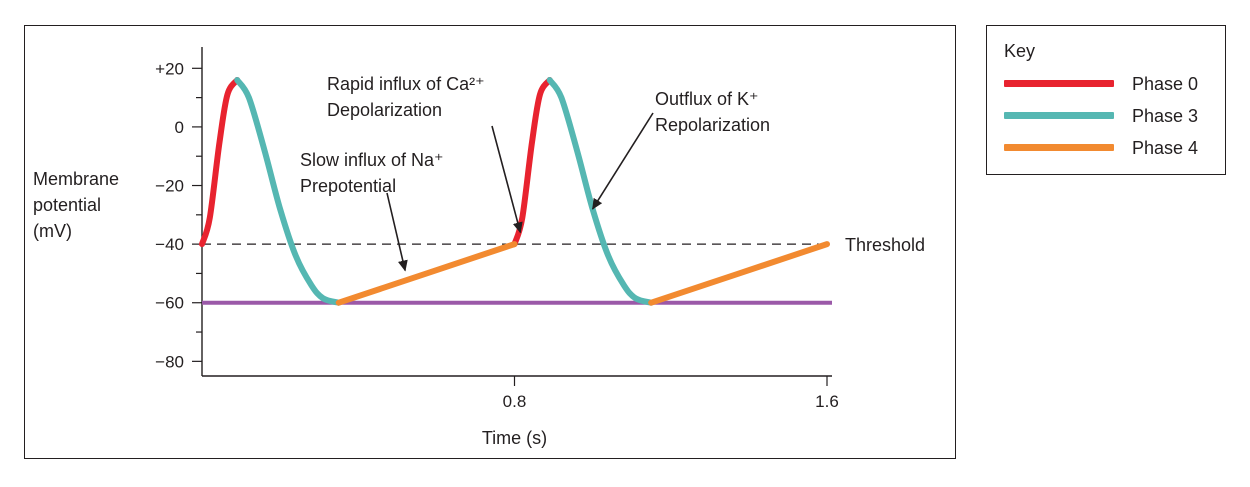 This screenshot has width=1250, height=487. What do you see at coordinates (1020, 51) in the screenshot?
I see `legend-title: Key` at bounding box center [1020, 51].